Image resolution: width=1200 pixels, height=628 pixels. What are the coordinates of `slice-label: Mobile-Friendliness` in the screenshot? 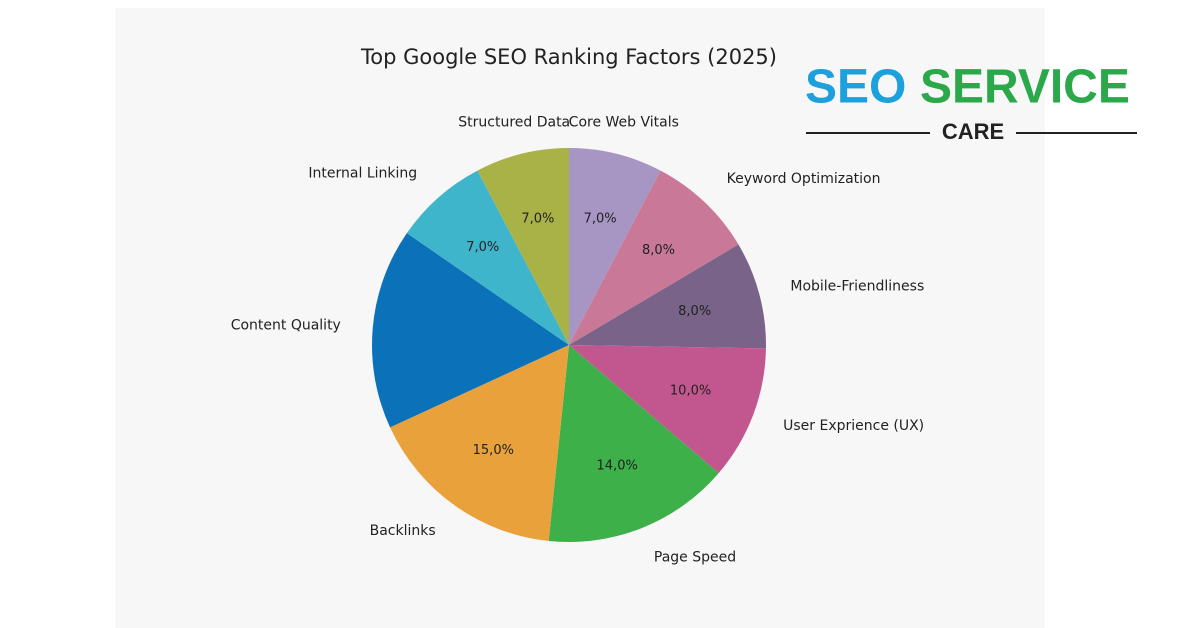 It's located at (857, 286).